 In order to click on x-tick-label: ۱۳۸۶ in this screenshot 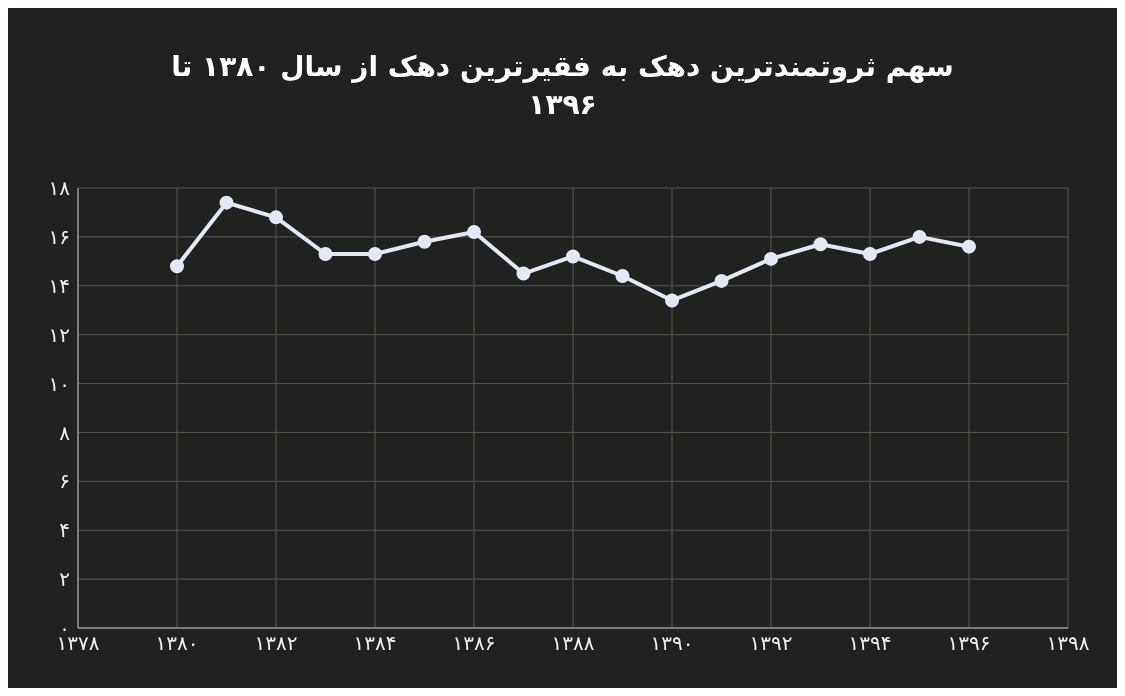, I will do `click(474, 643)`.